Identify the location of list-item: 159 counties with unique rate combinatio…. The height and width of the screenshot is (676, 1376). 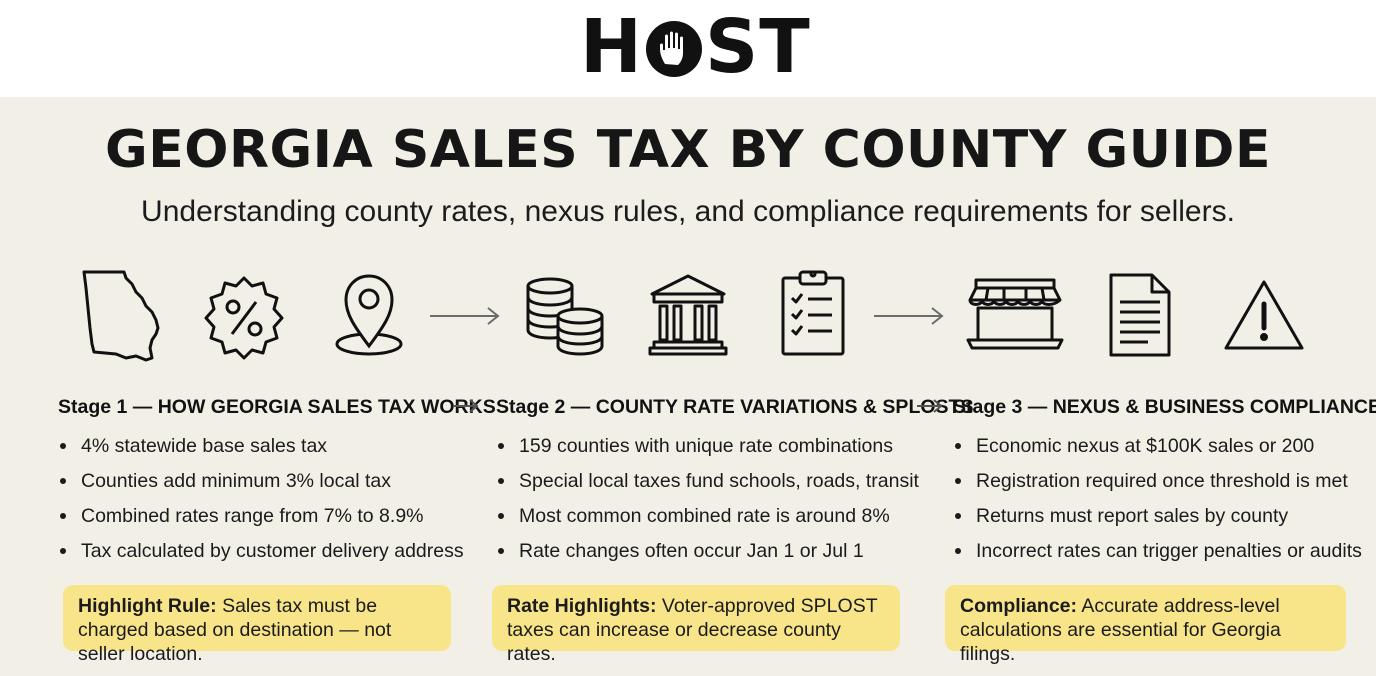
(707, 448).